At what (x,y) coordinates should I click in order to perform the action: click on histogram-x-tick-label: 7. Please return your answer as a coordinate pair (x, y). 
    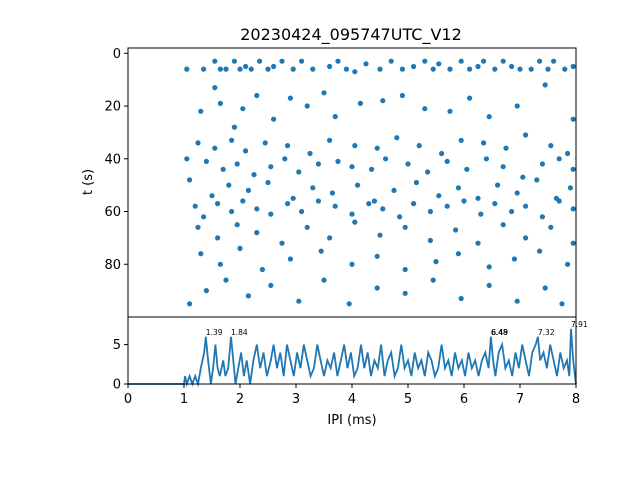
    Looking at the image, I should click on (520, 399).